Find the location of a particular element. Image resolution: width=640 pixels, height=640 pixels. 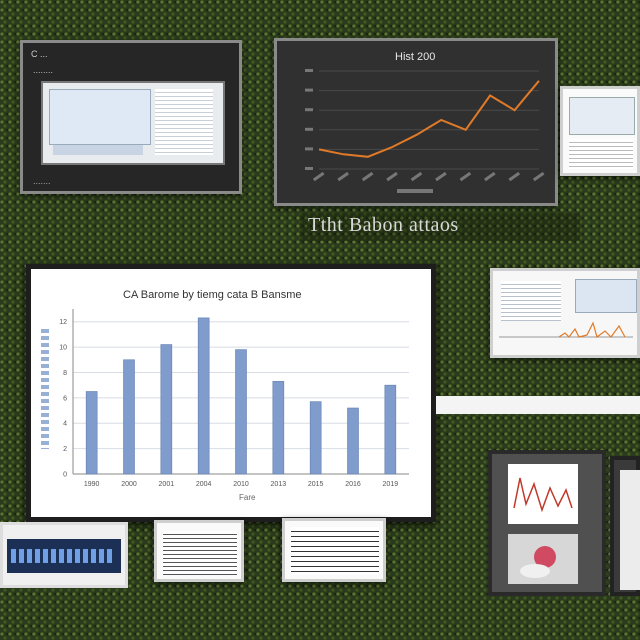

y-tick-label: 8 is located at coordinates (65, 373).